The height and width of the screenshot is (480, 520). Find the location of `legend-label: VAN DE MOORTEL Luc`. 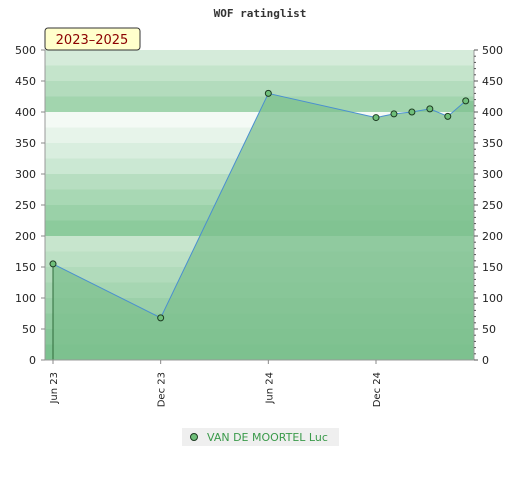

legend-label: VAN DE MOORTEL Luc is located at coordinates (267, 437).